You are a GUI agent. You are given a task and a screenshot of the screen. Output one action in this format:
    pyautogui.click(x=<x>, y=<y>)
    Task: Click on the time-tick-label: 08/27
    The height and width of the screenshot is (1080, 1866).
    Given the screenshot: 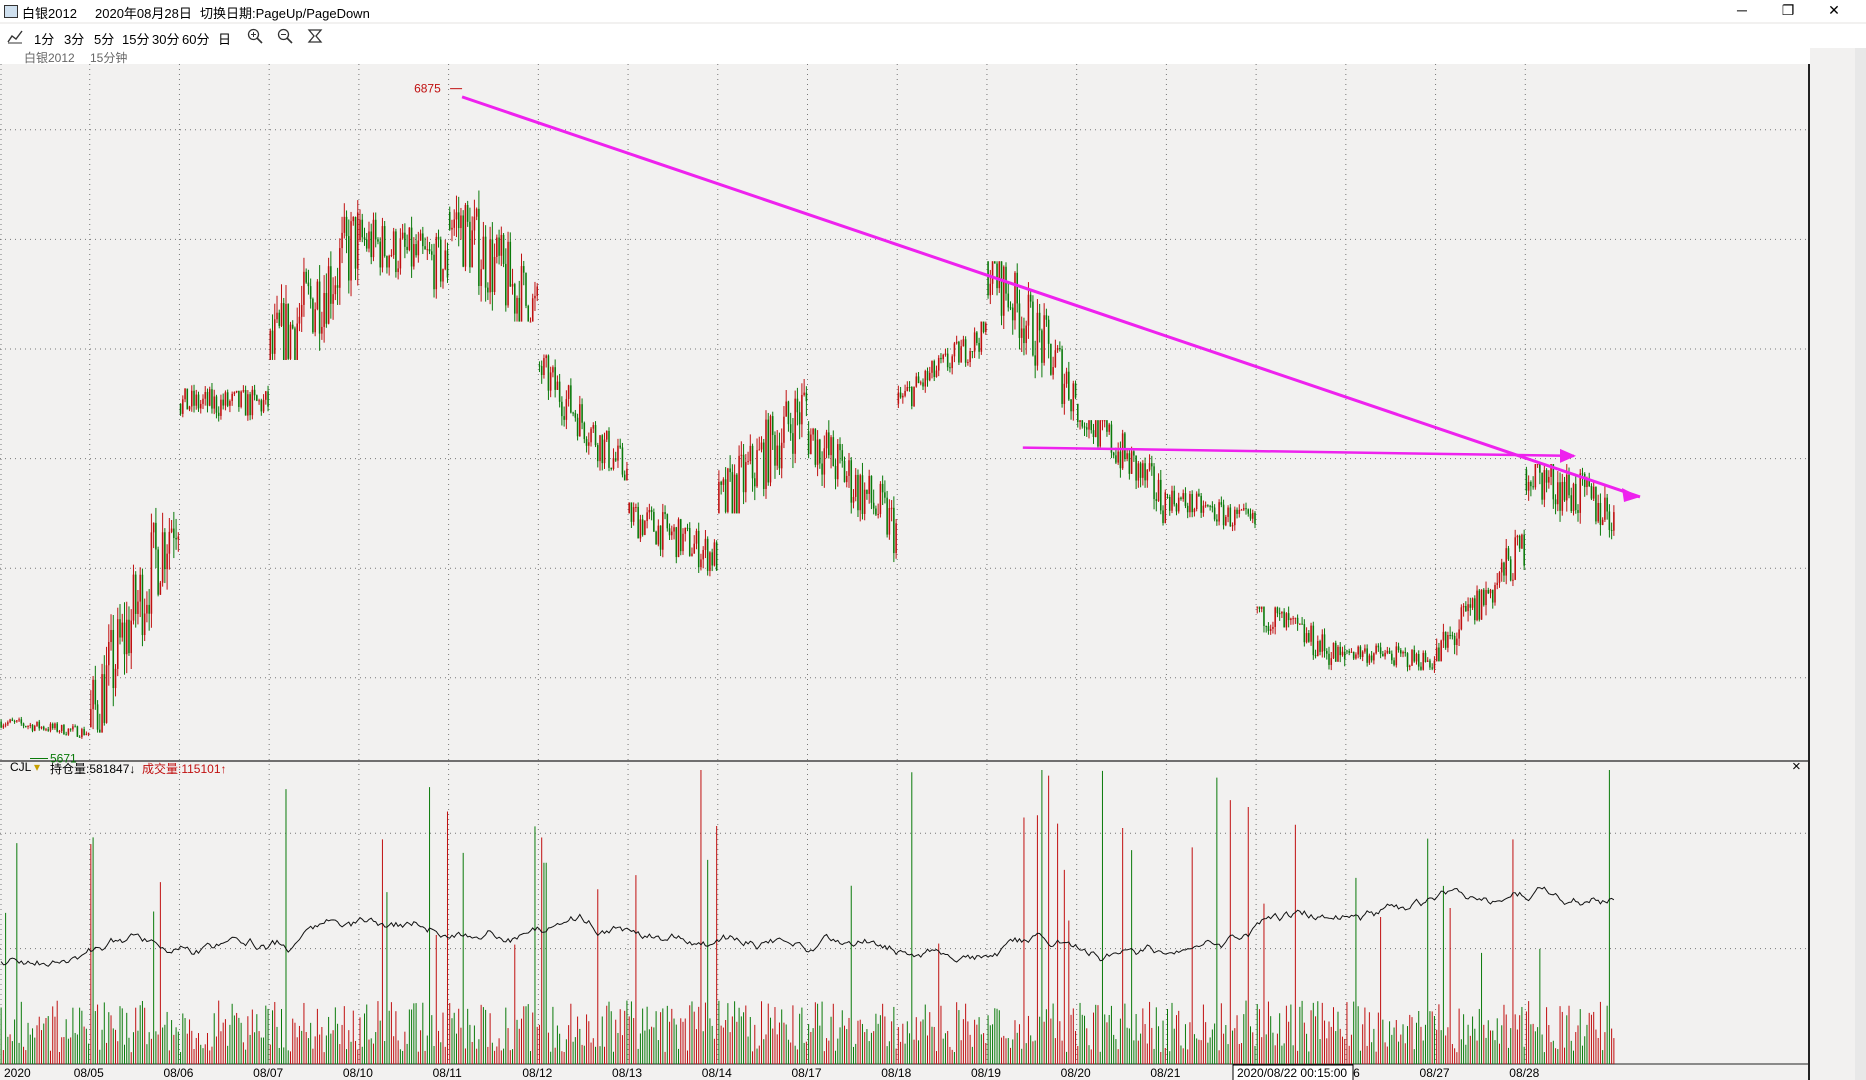 What is the action you would take?
    pyautogui.click(x=1435, y=1073)
    